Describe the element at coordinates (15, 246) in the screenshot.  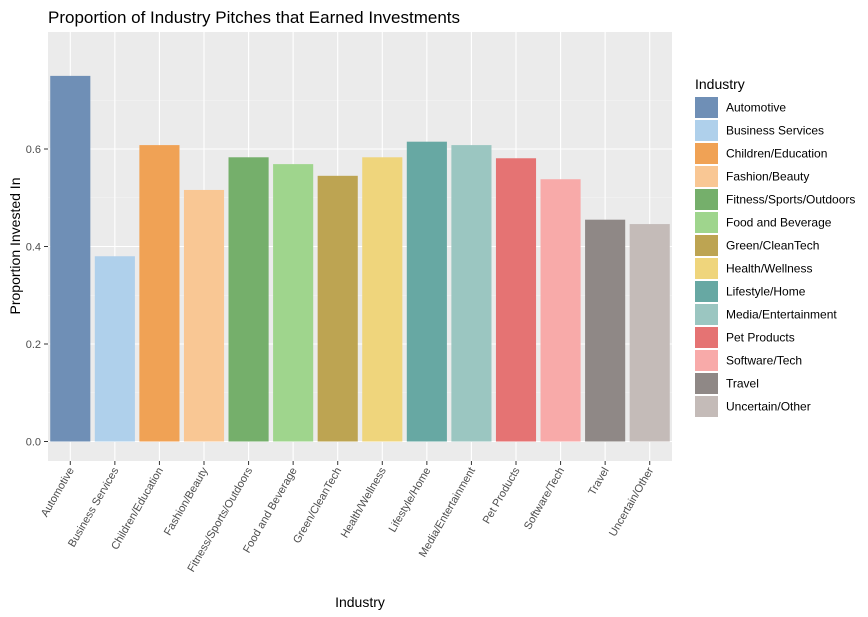
I see `y-axis-title: Proportion Invested In` at that location.